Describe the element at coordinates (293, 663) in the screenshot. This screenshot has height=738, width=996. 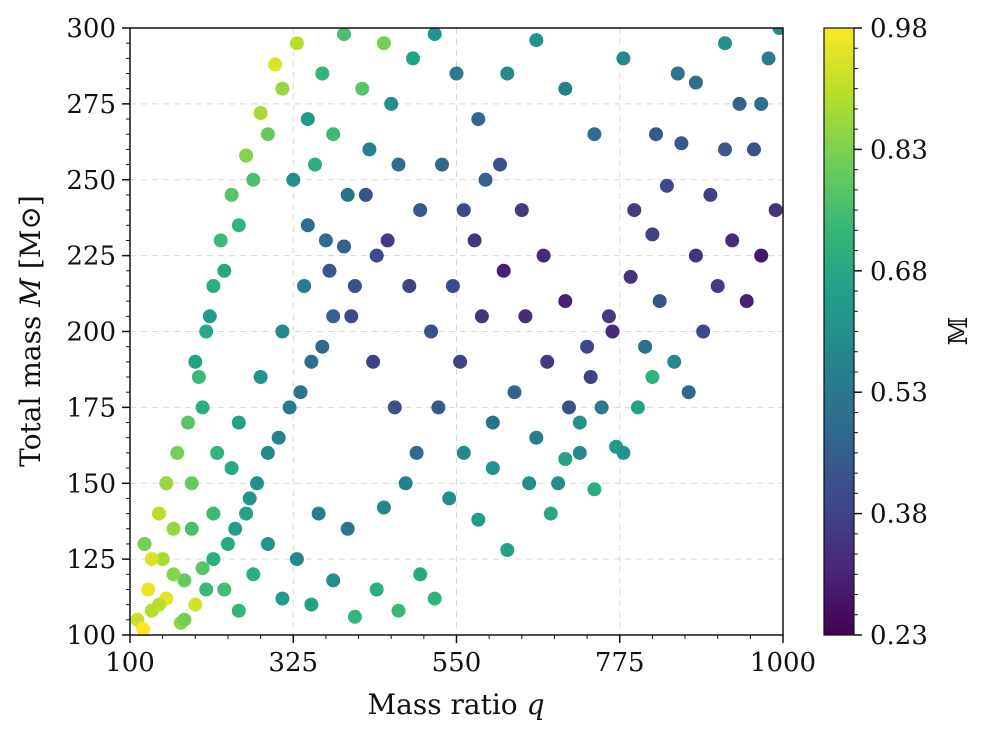
I see `x-tick-label: 325` at that location.